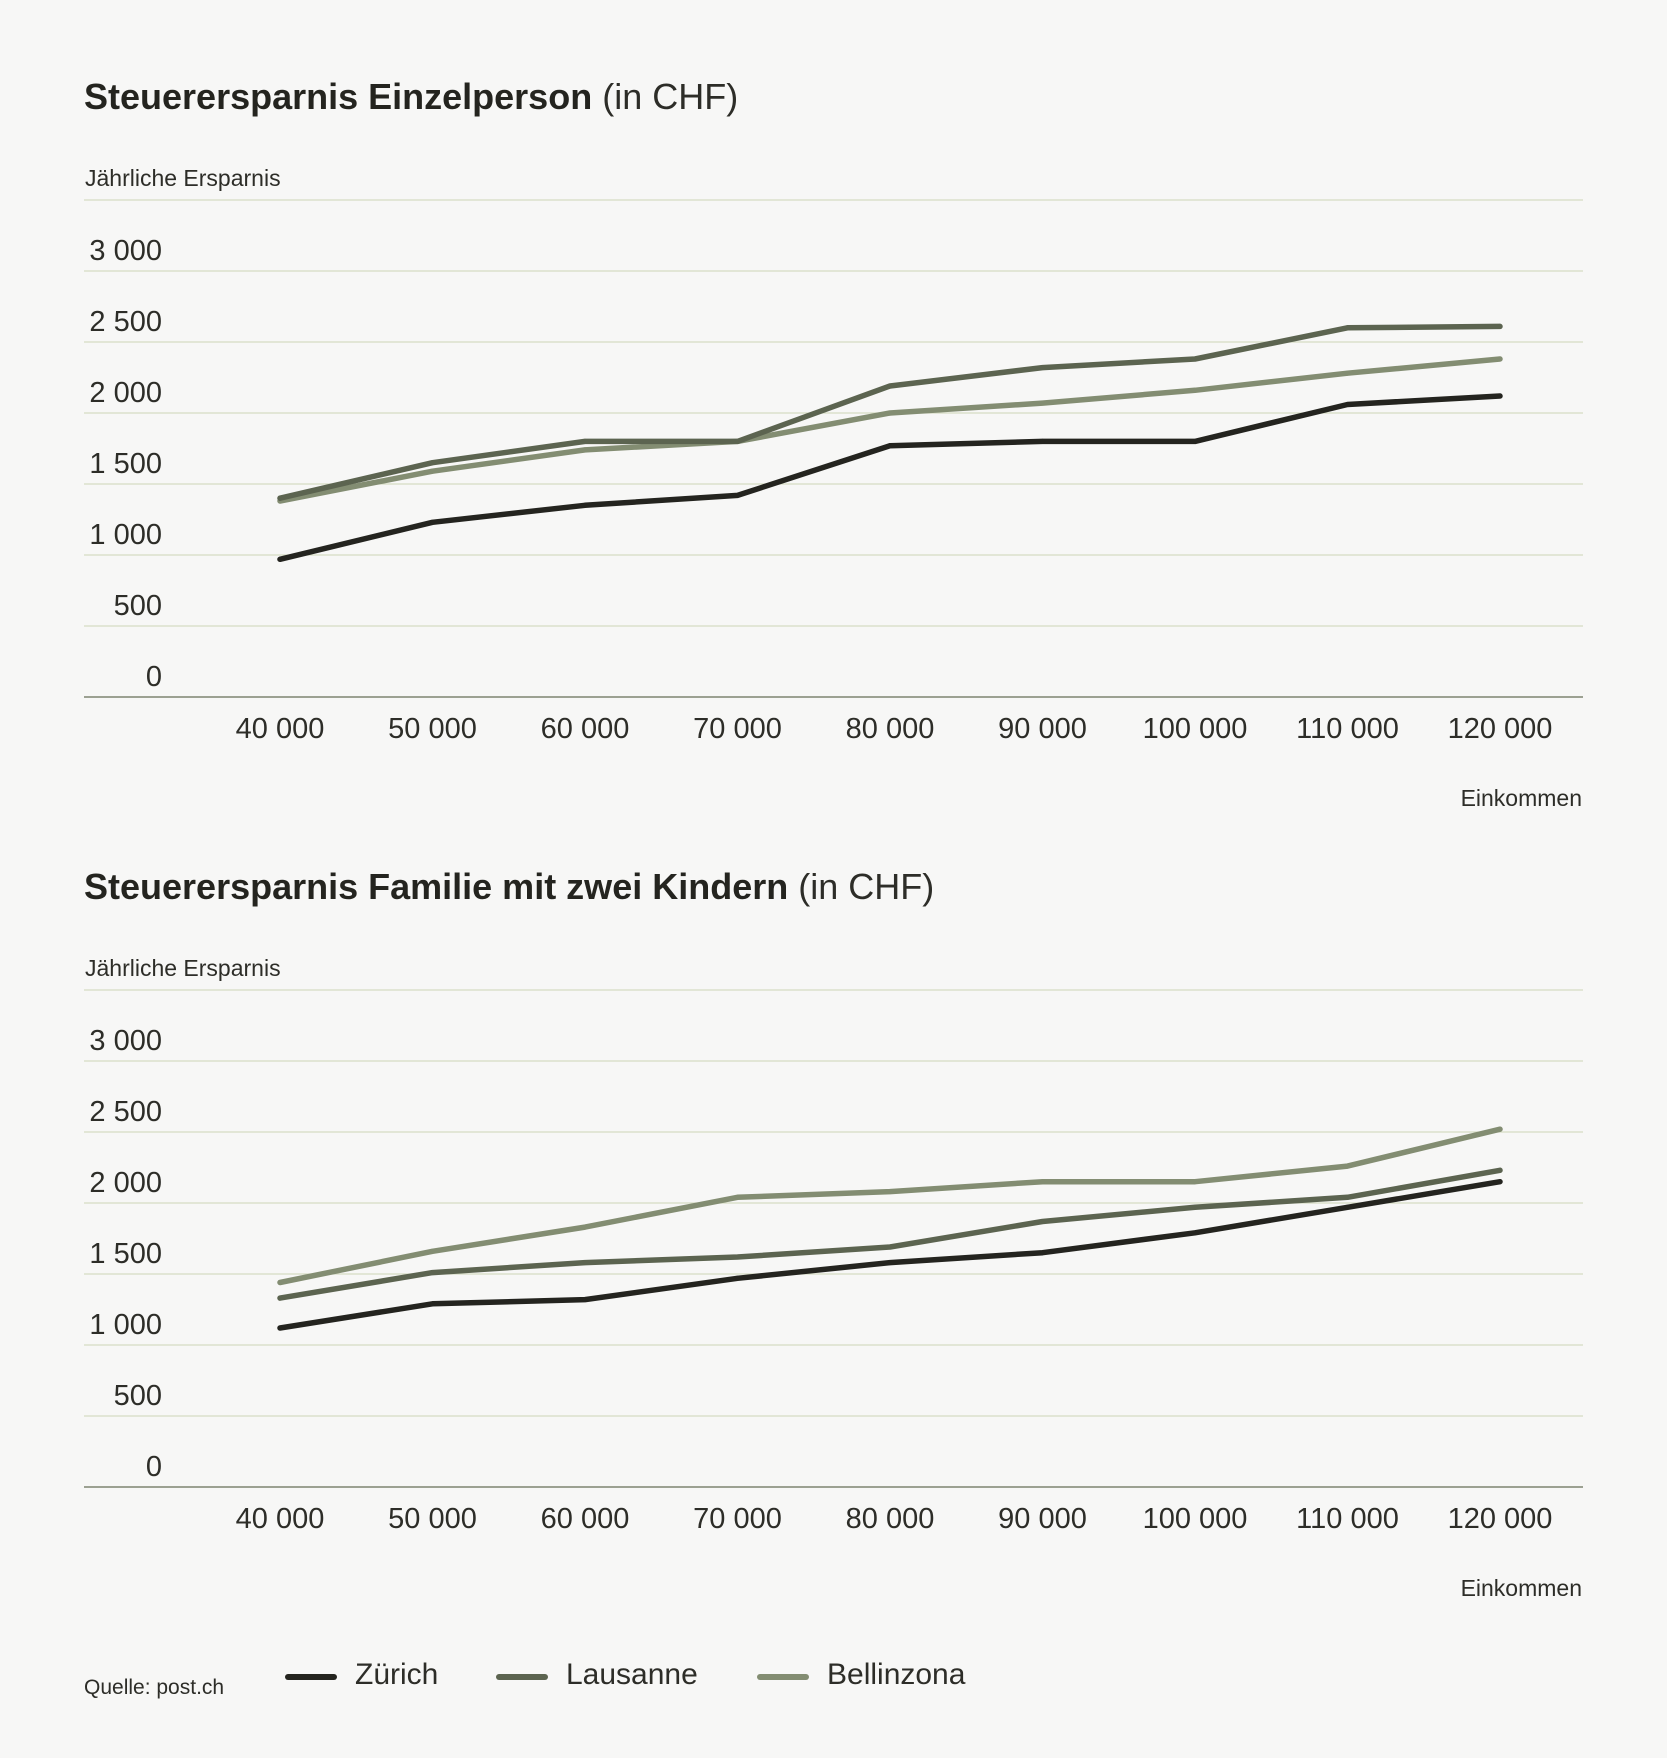  I want to click on source-note: Quelle: post.ch, so click(154, 1687).